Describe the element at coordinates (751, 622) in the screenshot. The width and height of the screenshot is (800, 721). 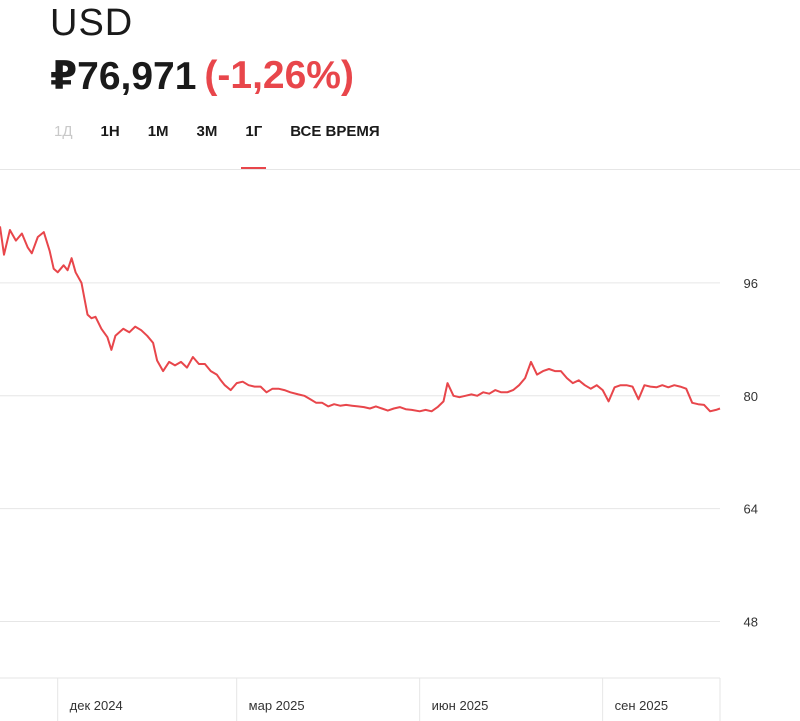
I see `y-tick-label: 48` at that location.